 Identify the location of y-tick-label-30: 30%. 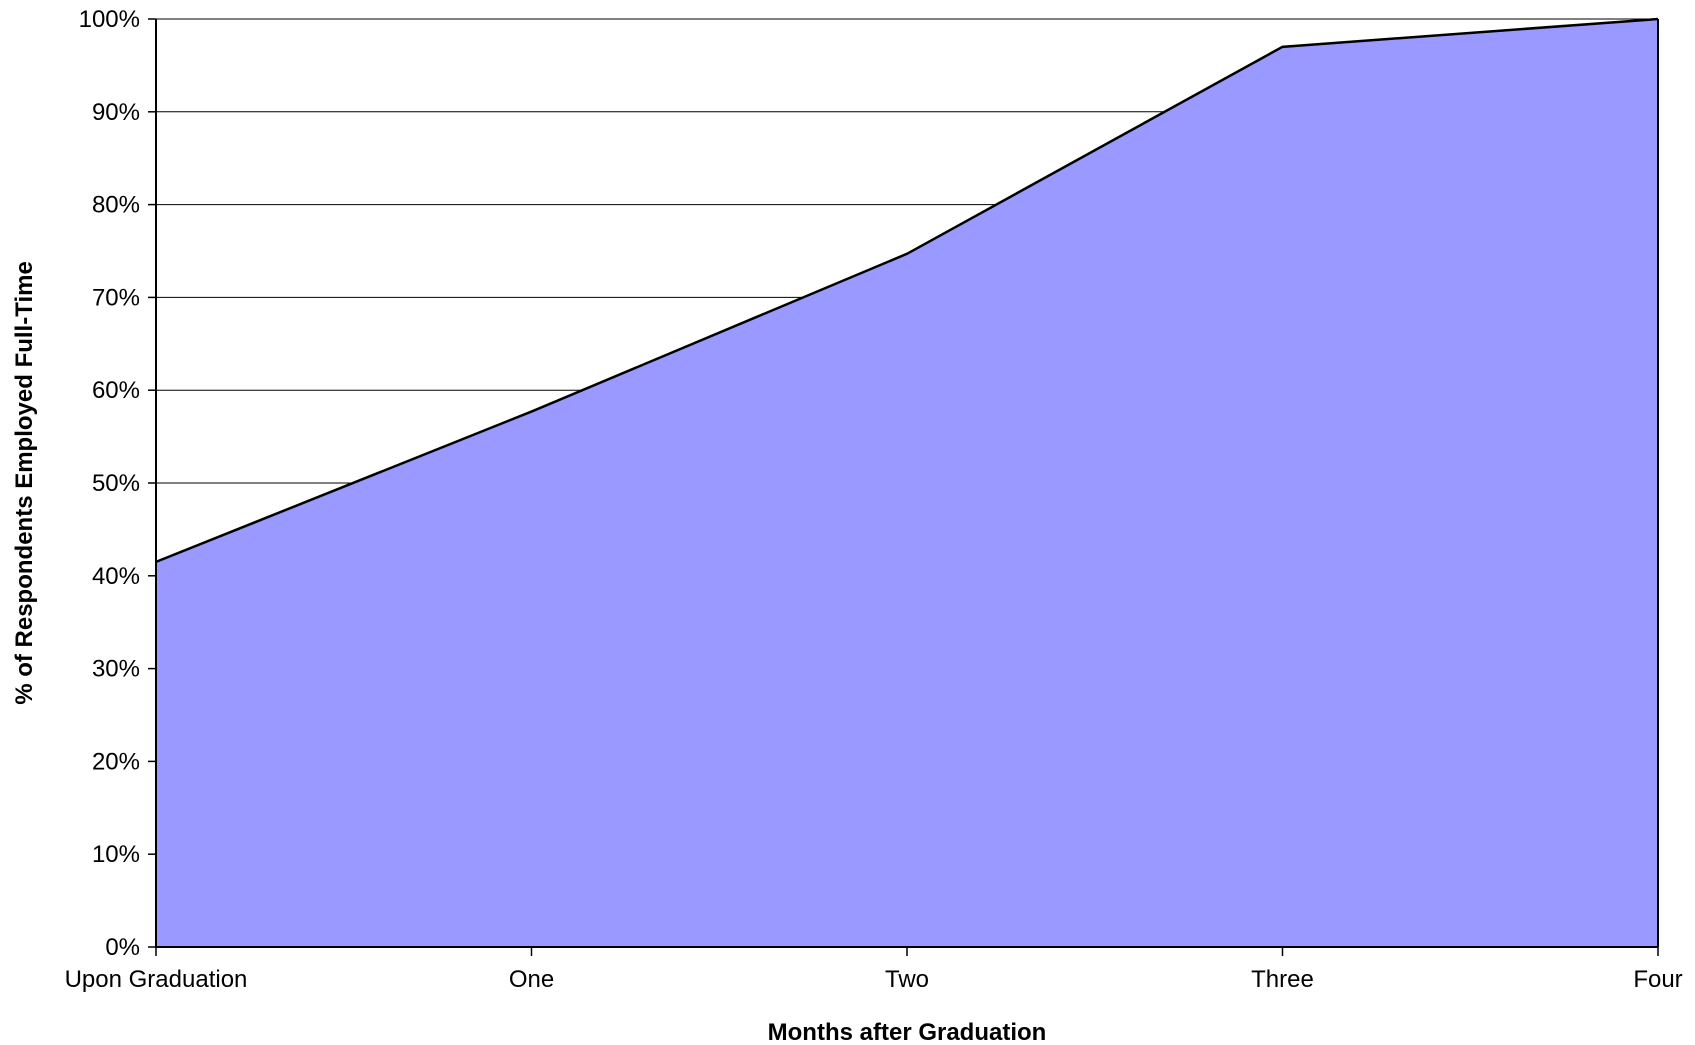
(116, 669).